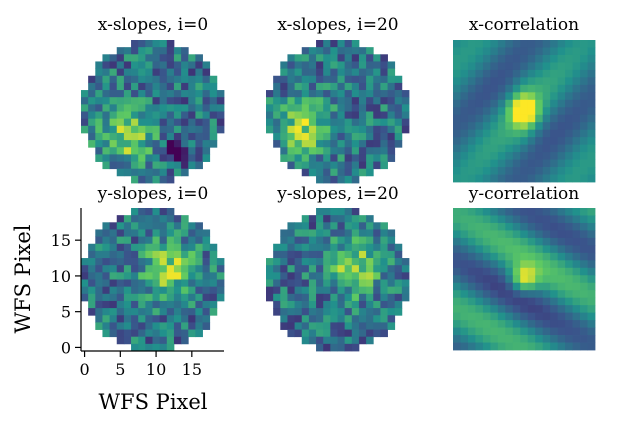 This screenshot has height=424, width=618. What do you see at coordinates (338, 280) in the screenshot?
I see `heatmap-y-slopes-i20` at bounding box center [338, 280].